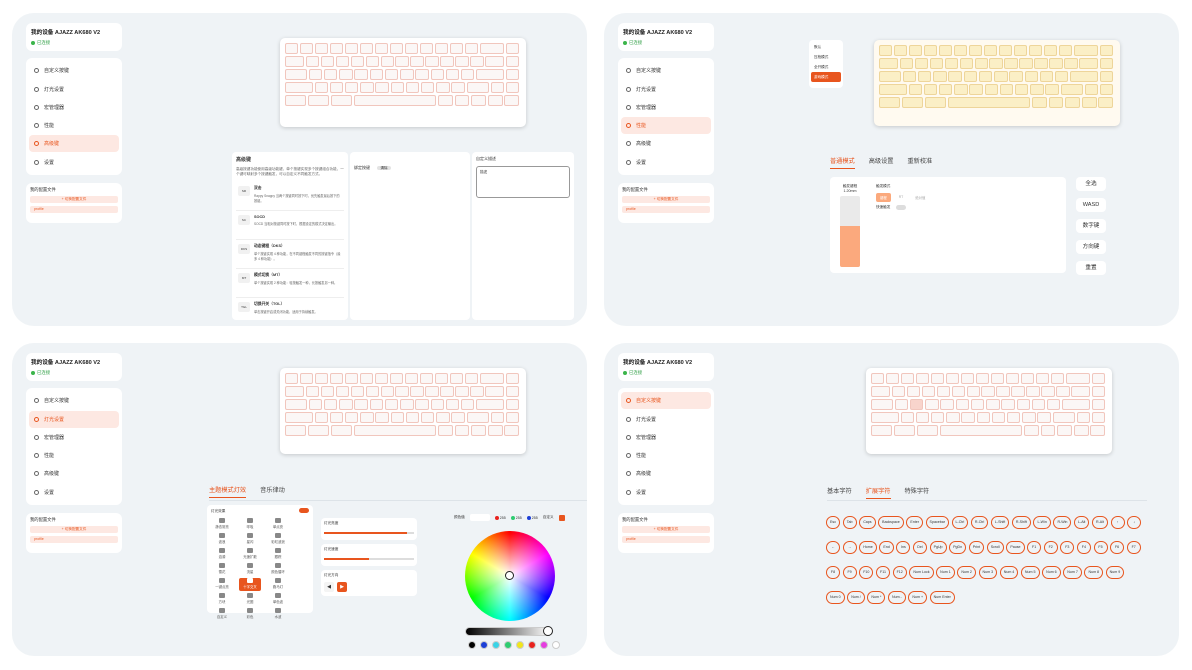 The height and width of the screenshot is (670, 1192). What do you see at coordinates (960, 522) in the screenshot?
I see `key-option: L-Ctrl` at bounding box center [960, 522].